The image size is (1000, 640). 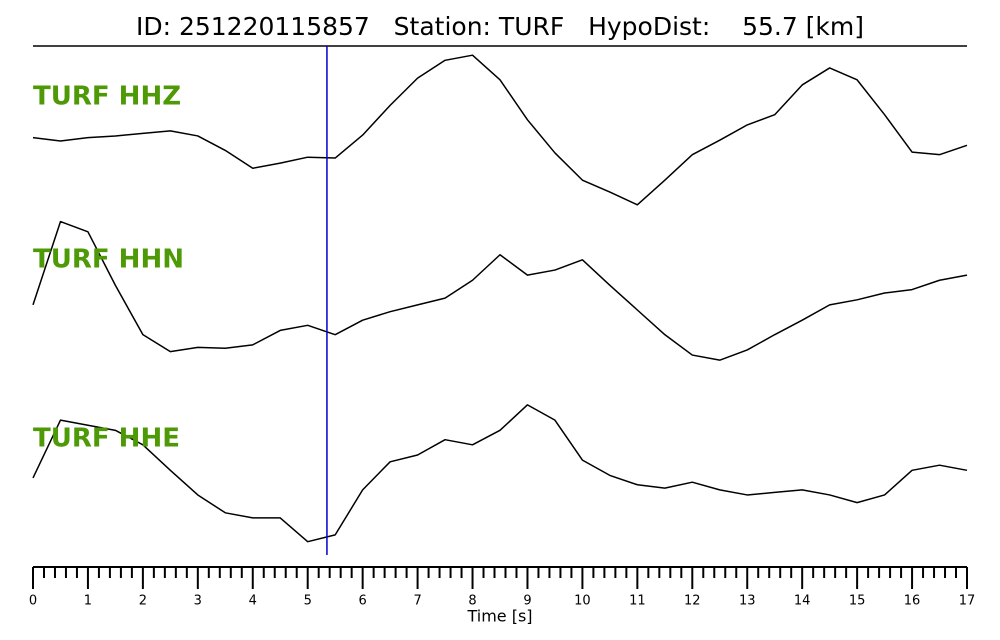 What do you see at coordinates (253, 601) in the screenshot?
I see `x-tick-label: 4` at bounding box center [253, 601].